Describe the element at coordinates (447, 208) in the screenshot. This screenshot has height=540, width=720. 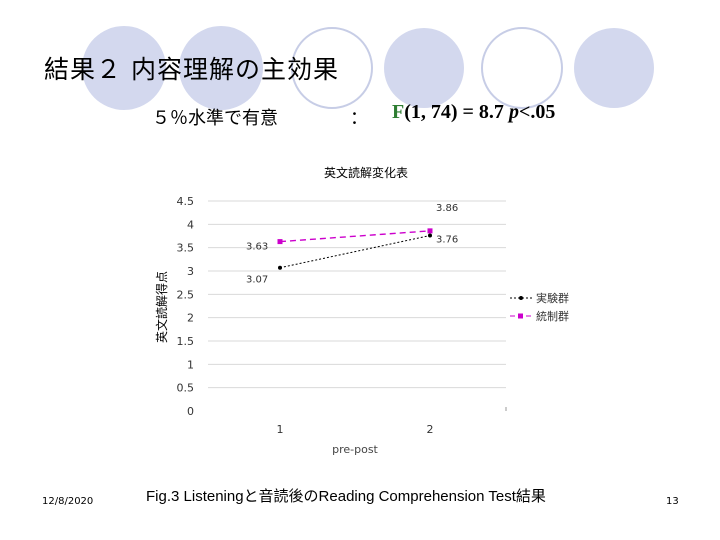
I see `data-label: 3.86` at that location.